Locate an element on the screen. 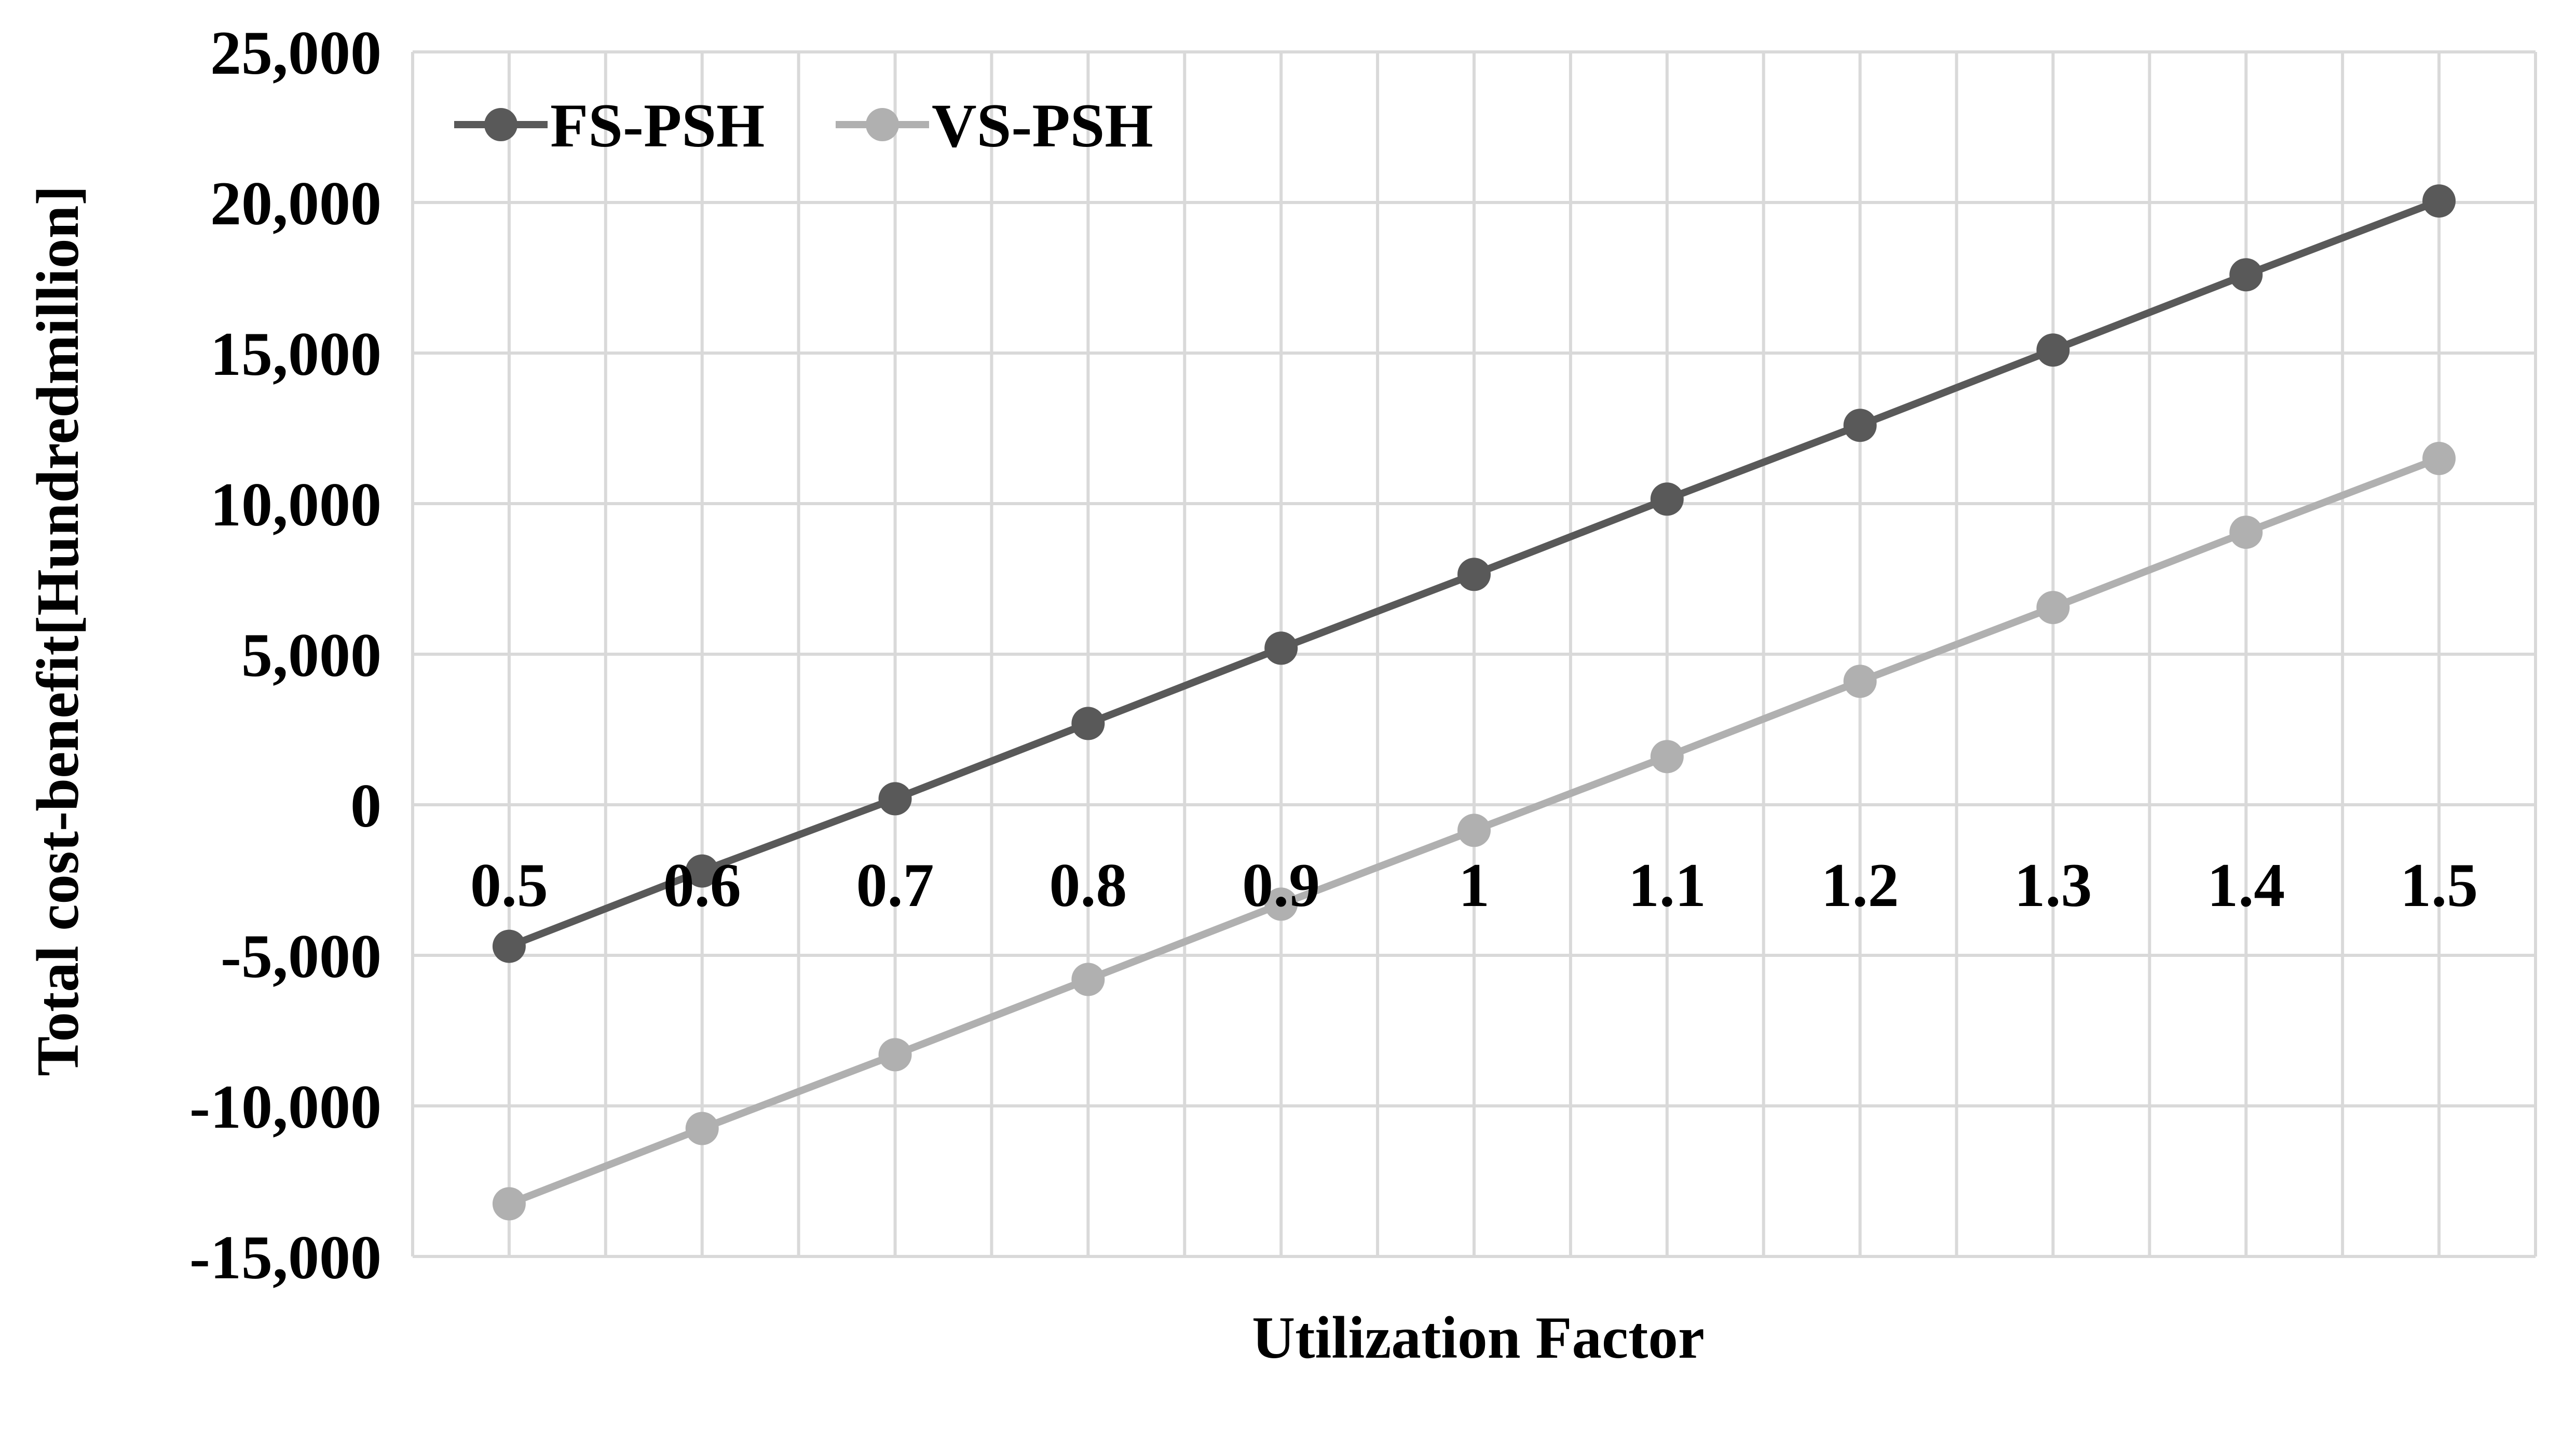  y-tick-label: 5,000 is located at coordinates (311, 655).